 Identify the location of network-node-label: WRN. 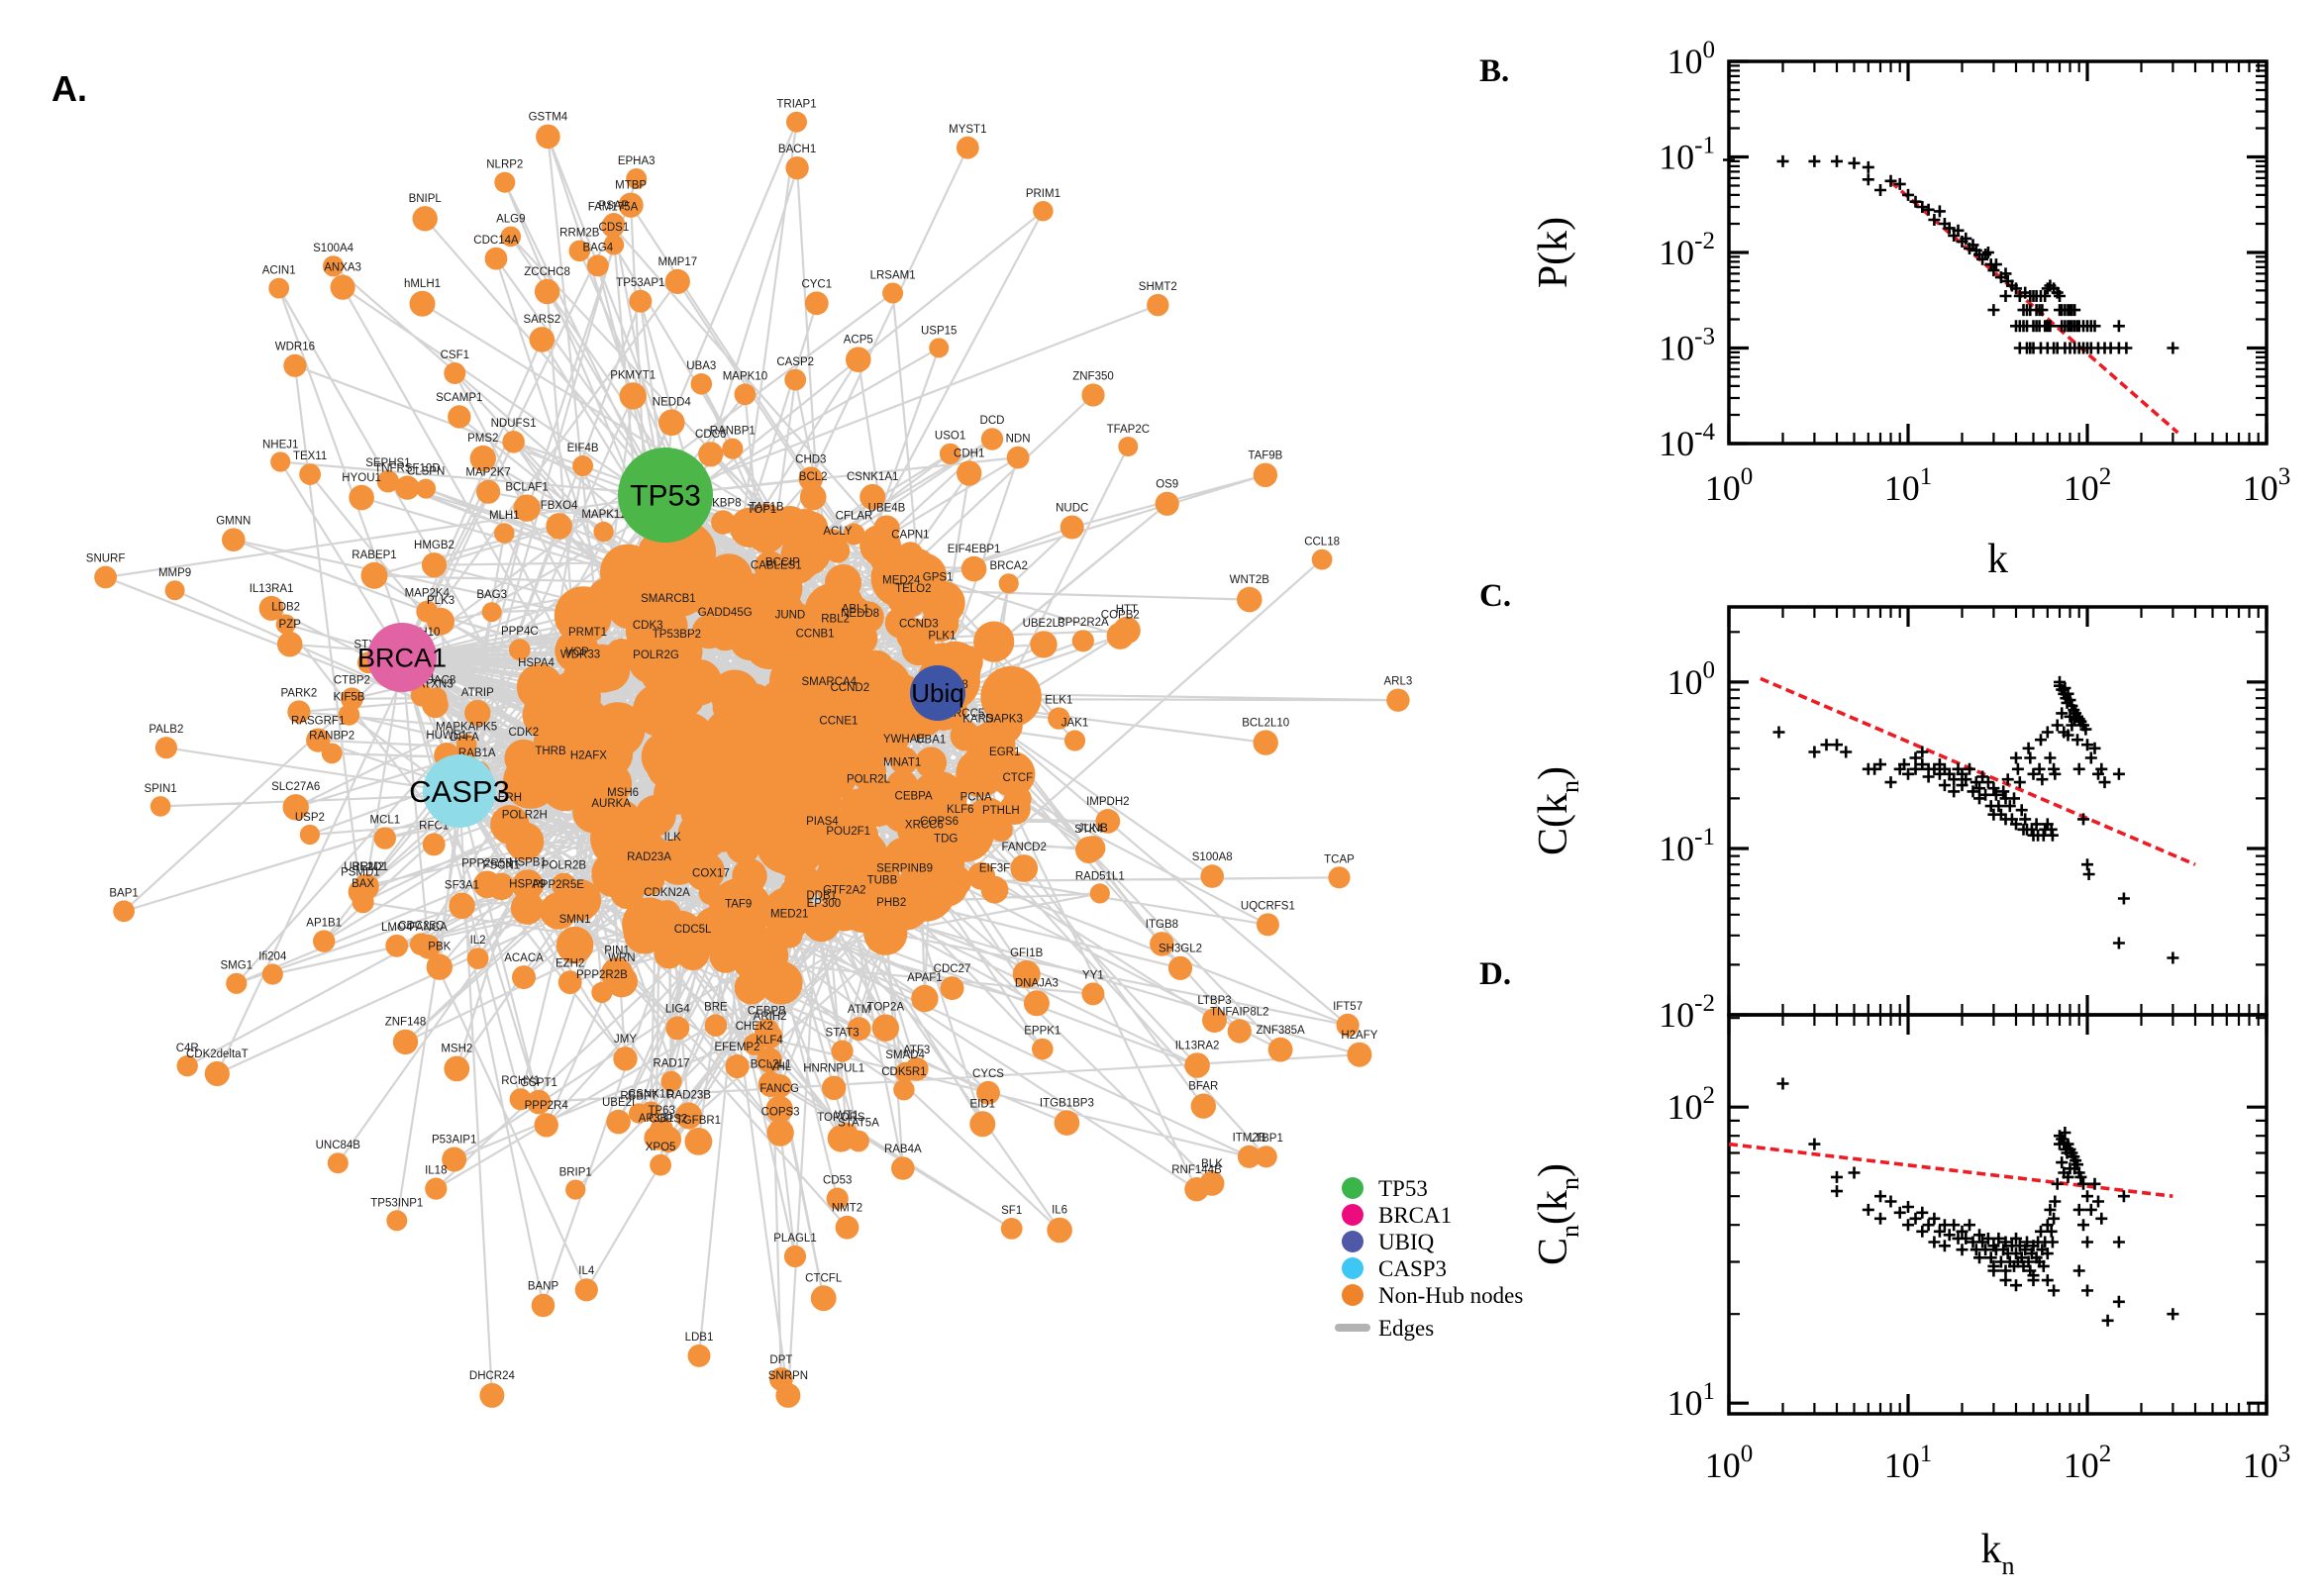
(621, 958).